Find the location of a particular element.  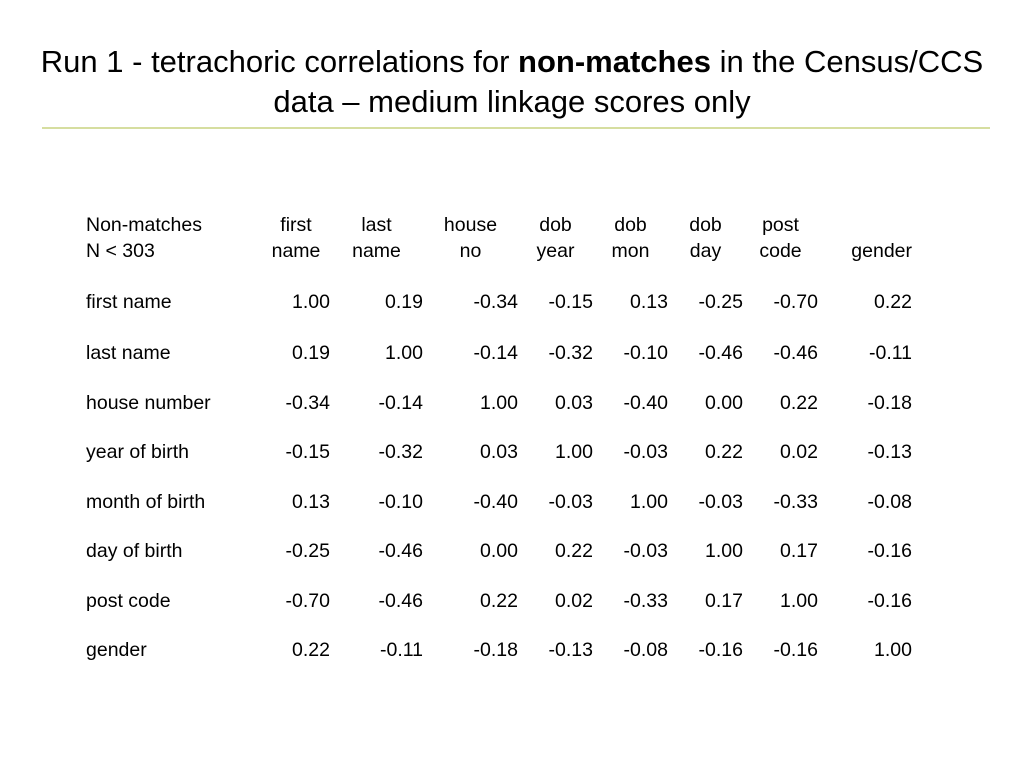

row-label: post code is located at coordinates (128, 600).